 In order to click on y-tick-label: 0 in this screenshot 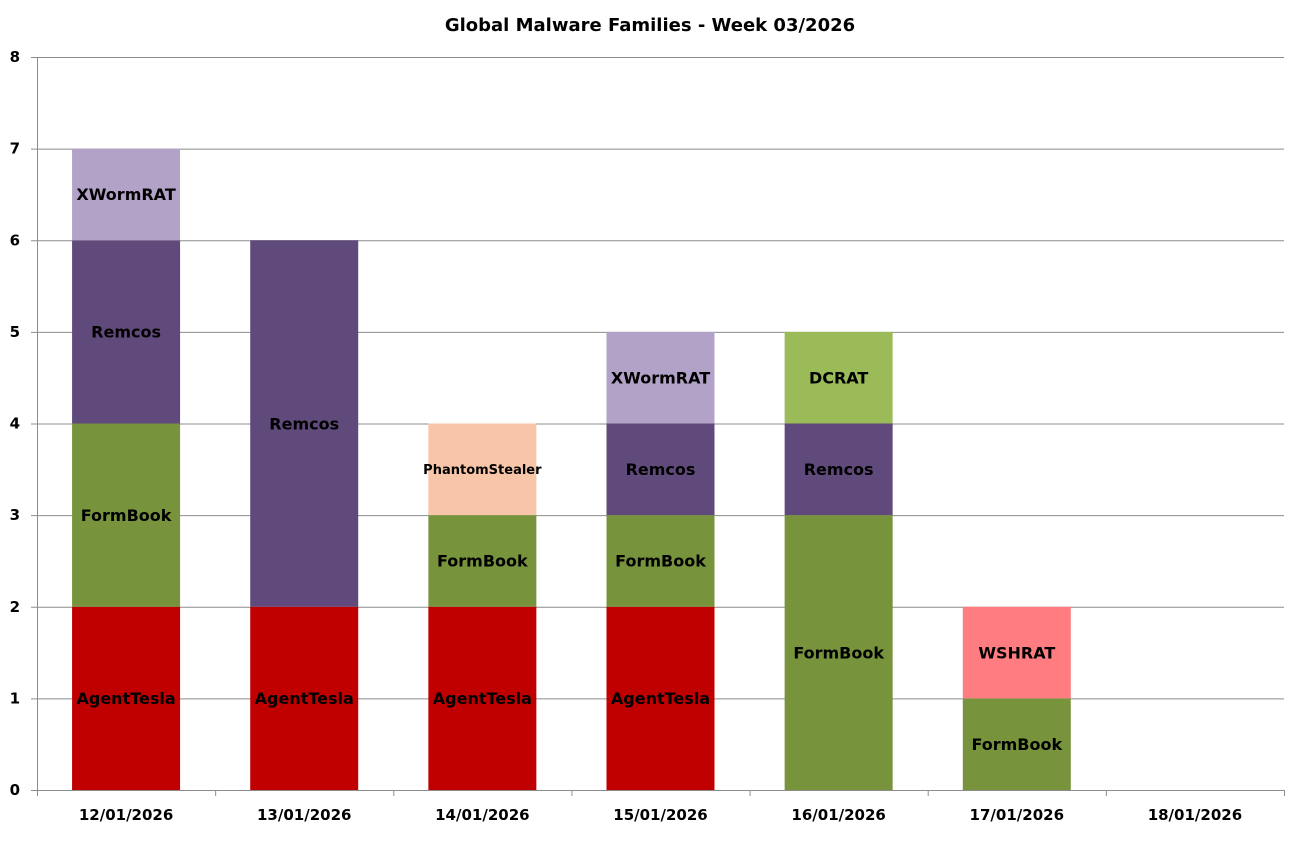, I will do `click(15, 790)`.